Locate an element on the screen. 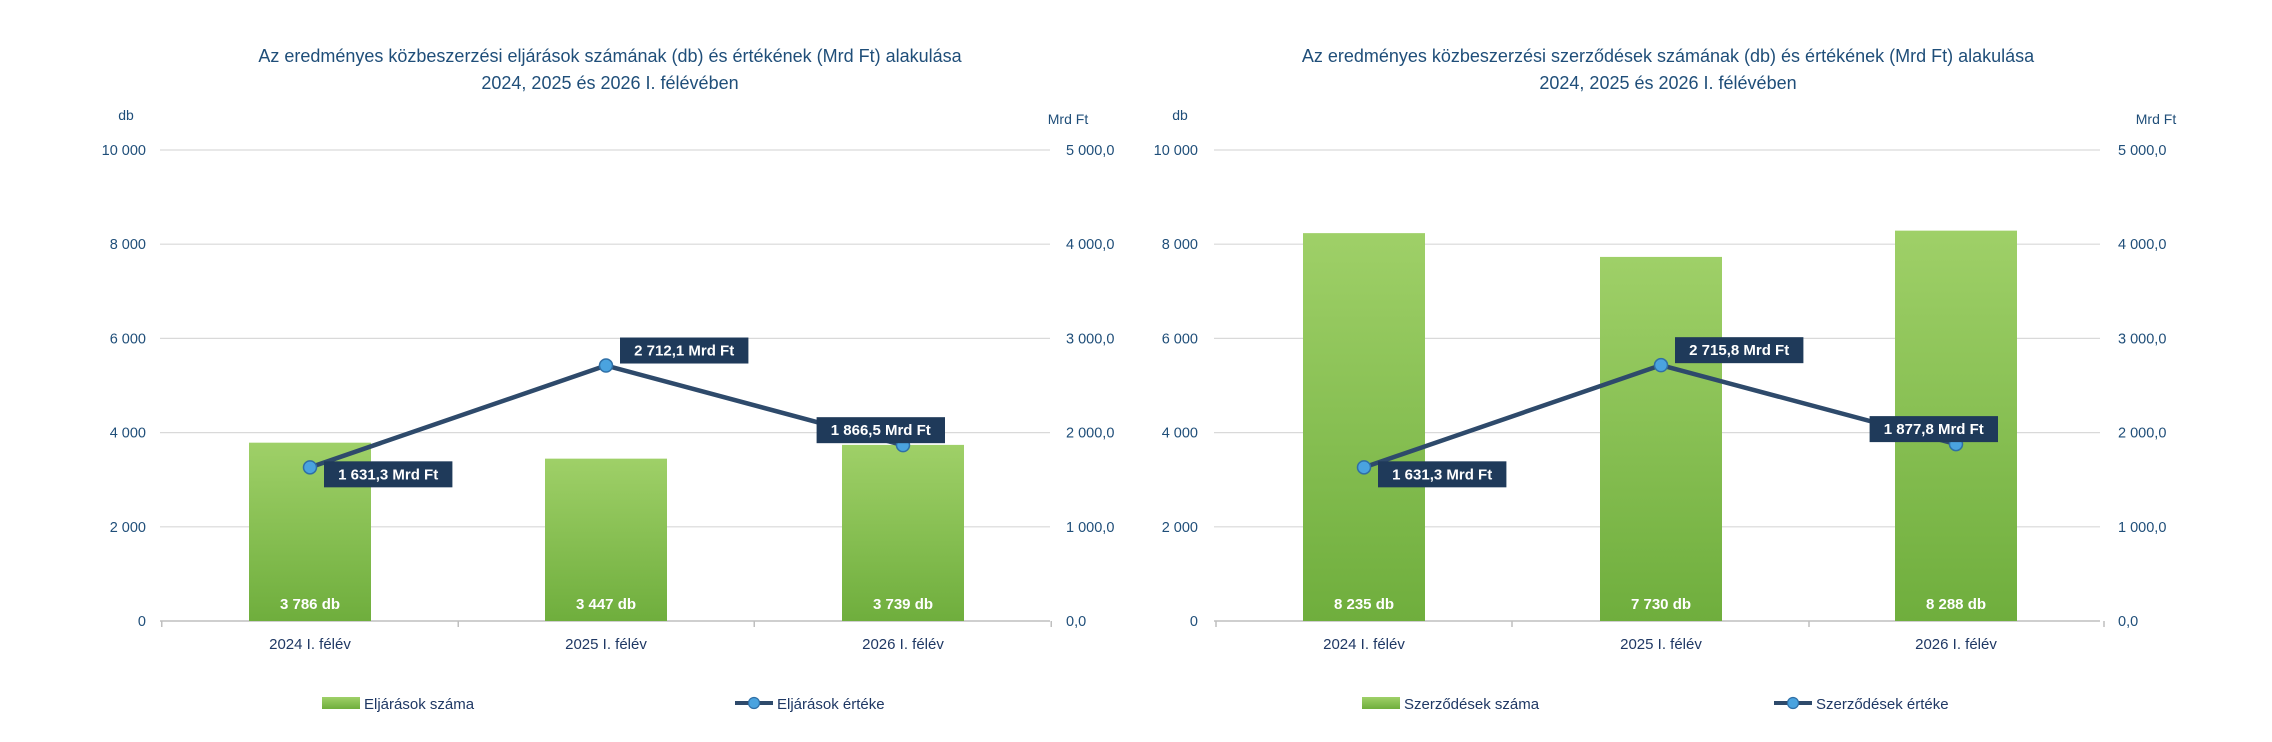  chart-2-categories: 2024 I. félév 2025 I. félév 2026 I. félév is located at coordinates (1660, 644).